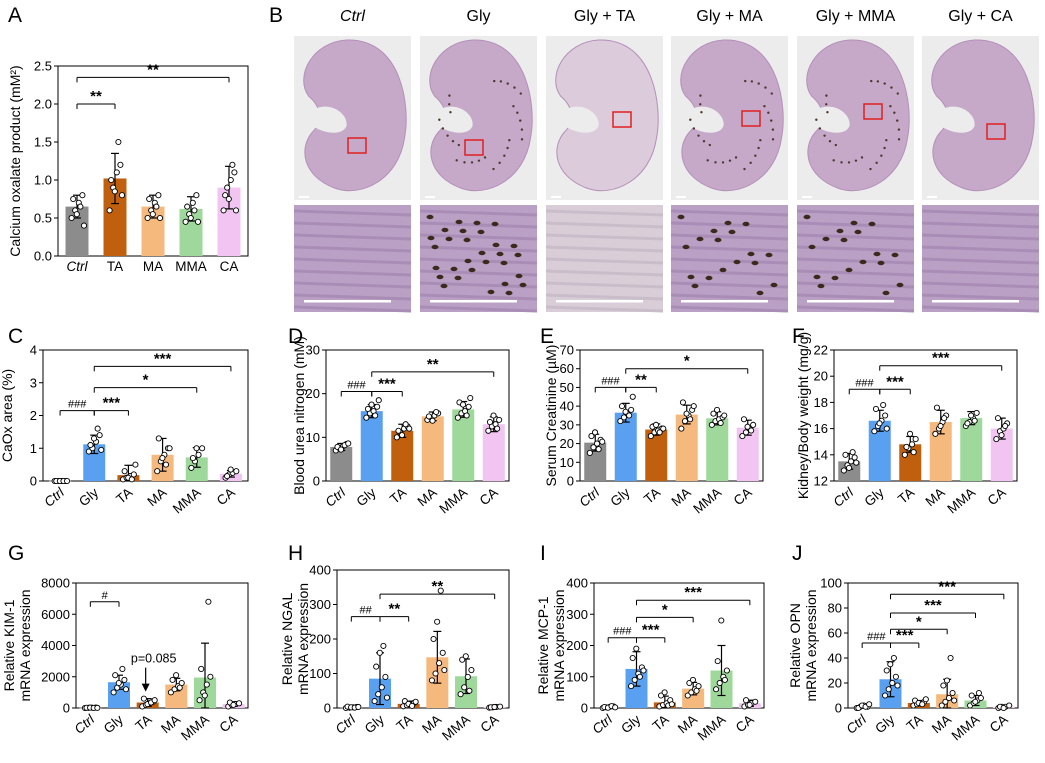  Describe the element at coordinates (320, 673) in the screenshot. I see `y-tick-label: 100` at that location.